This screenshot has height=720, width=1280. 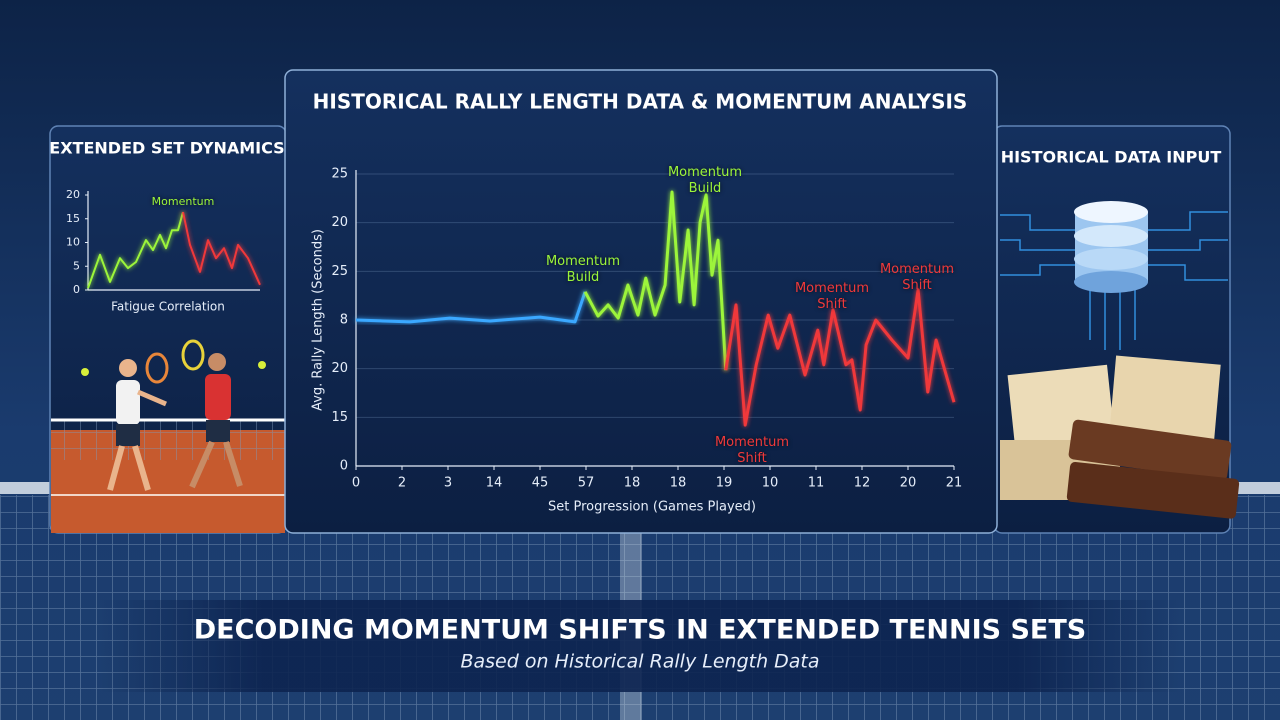 I want to click on right-panel-title: HISTORICAL DATA INPUT, so click(x=1111, y=157).